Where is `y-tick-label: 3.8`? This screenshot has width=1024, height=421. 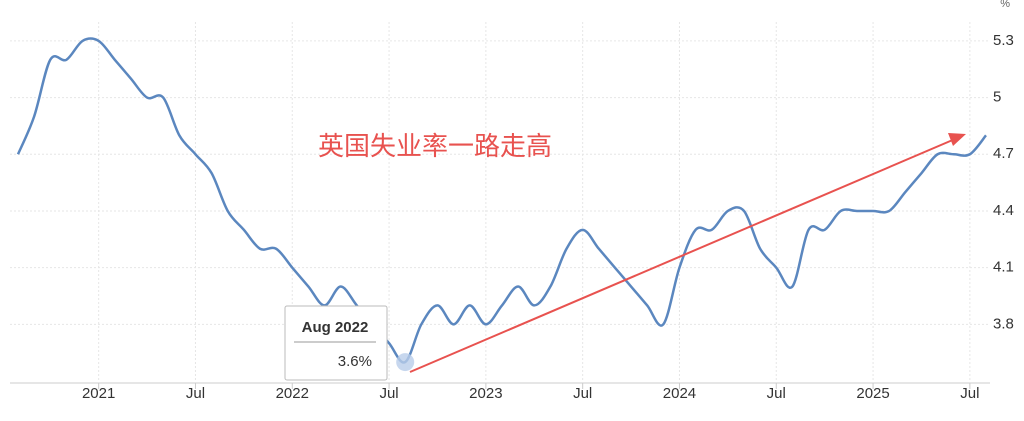 y-tick-label: 3.8 is located at coordinates (1003, 323).